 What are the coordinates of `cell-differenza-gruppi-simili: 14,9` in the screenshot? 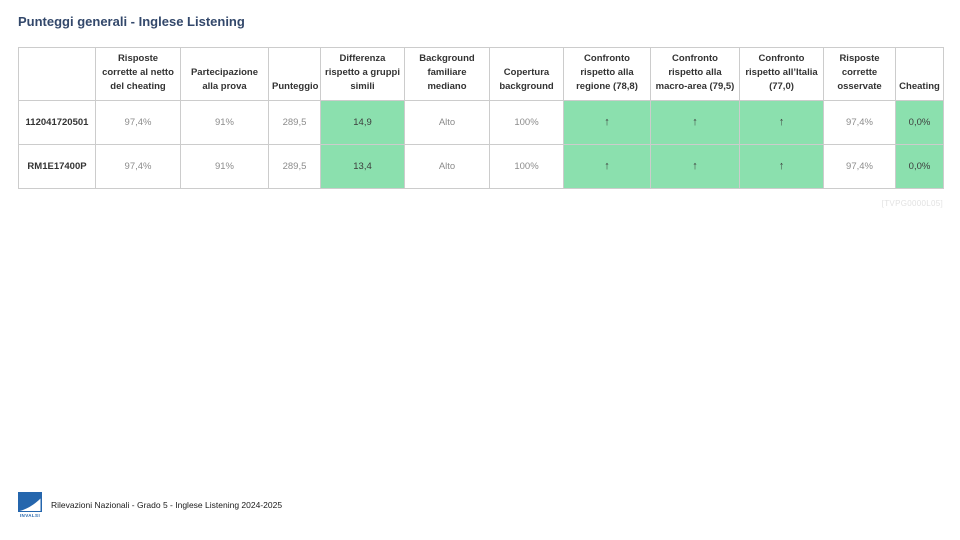 It's located at (362, 123).